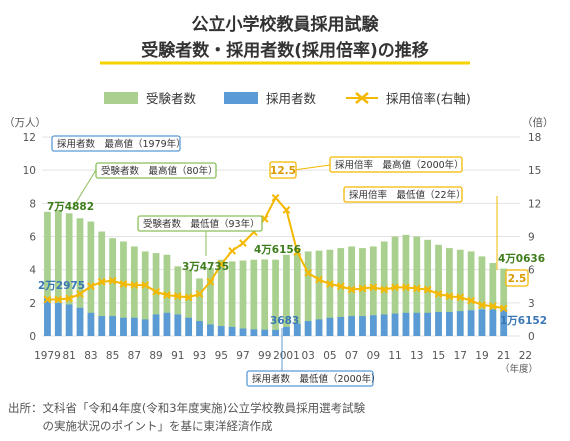 This screenshot has width=570, height=441. What do you see at coordinates (112, 356) in the screenshot?
I see `x-tick-label: 85` at bounding box center [112, 356].